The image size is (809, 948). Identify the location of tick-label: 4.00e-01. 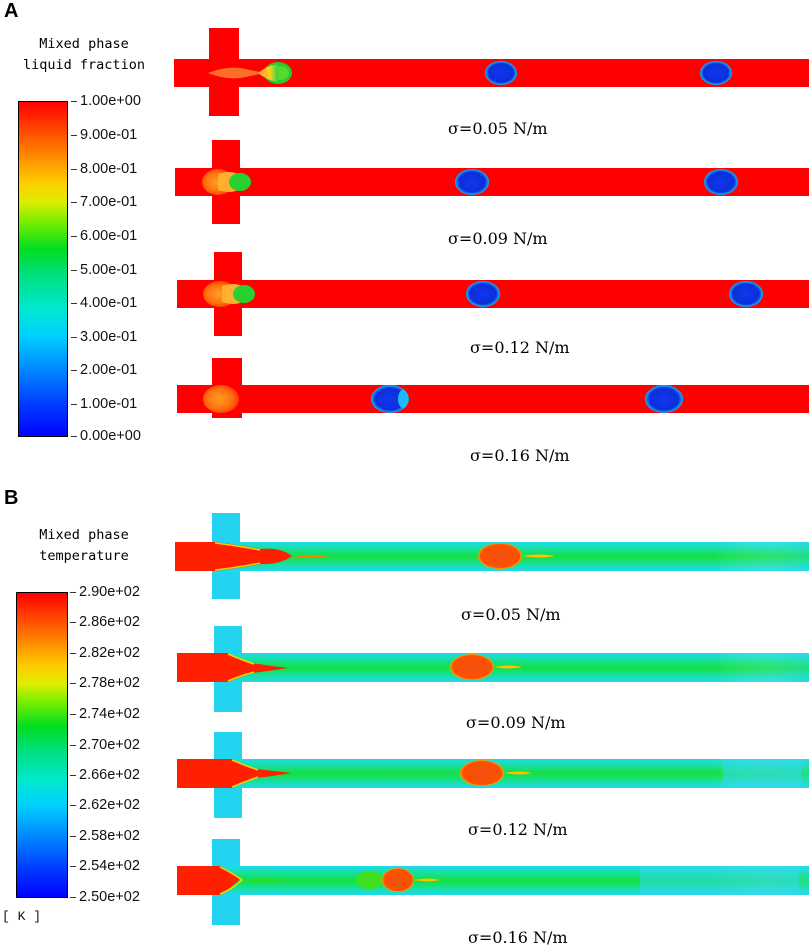
(104, 303).